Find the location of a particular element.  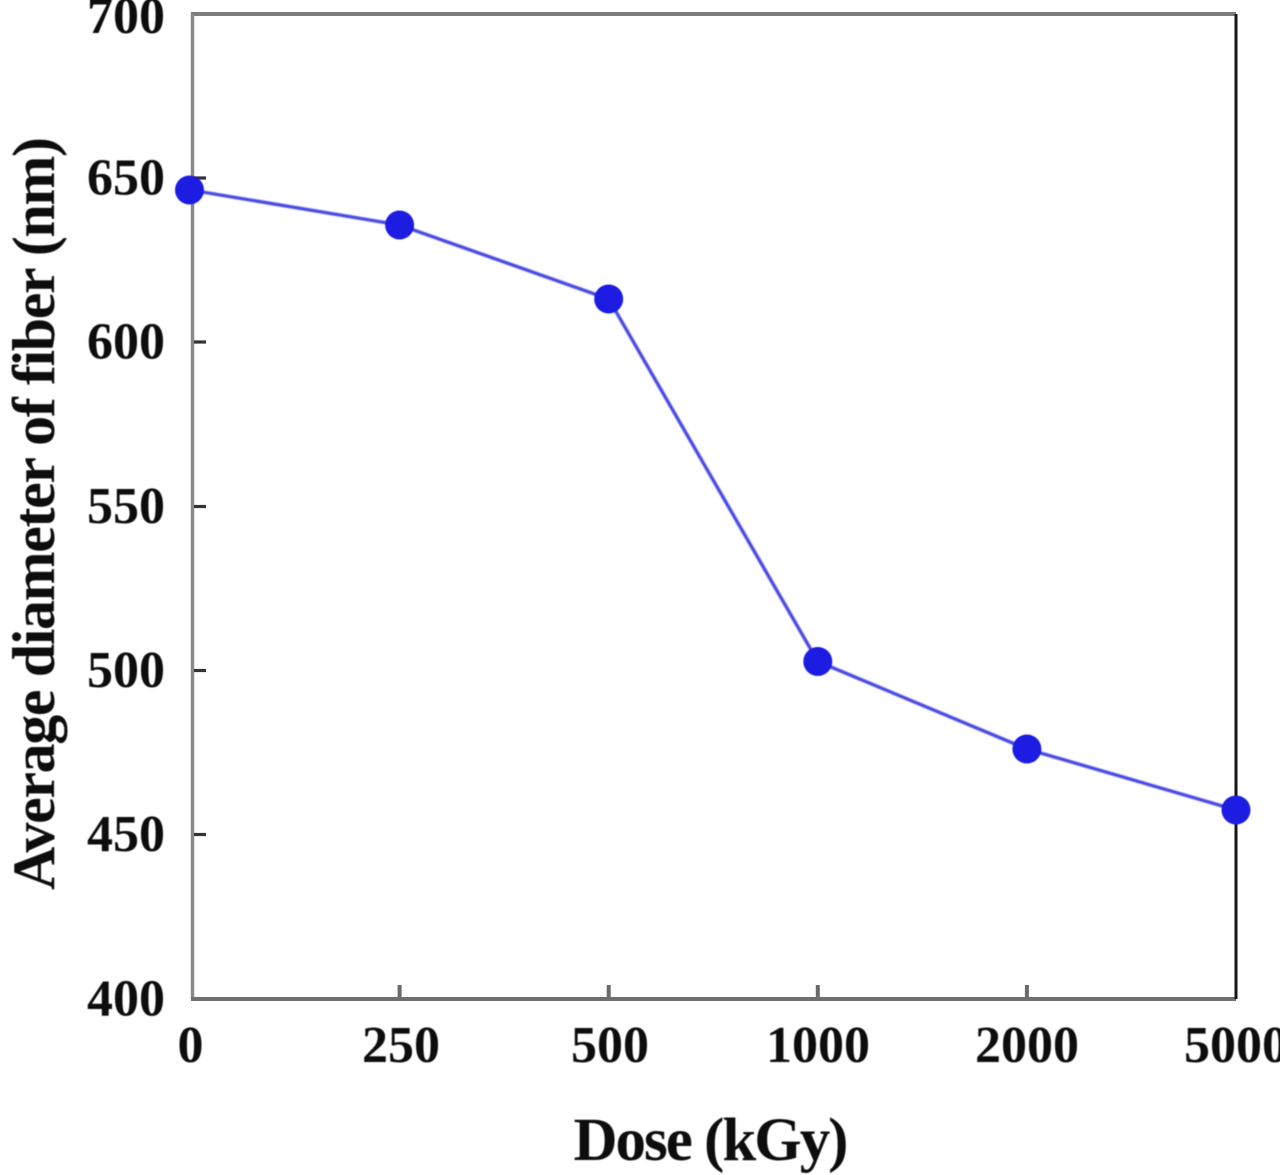

svg-text: 5000 is located at coordinates (1232, 1045).